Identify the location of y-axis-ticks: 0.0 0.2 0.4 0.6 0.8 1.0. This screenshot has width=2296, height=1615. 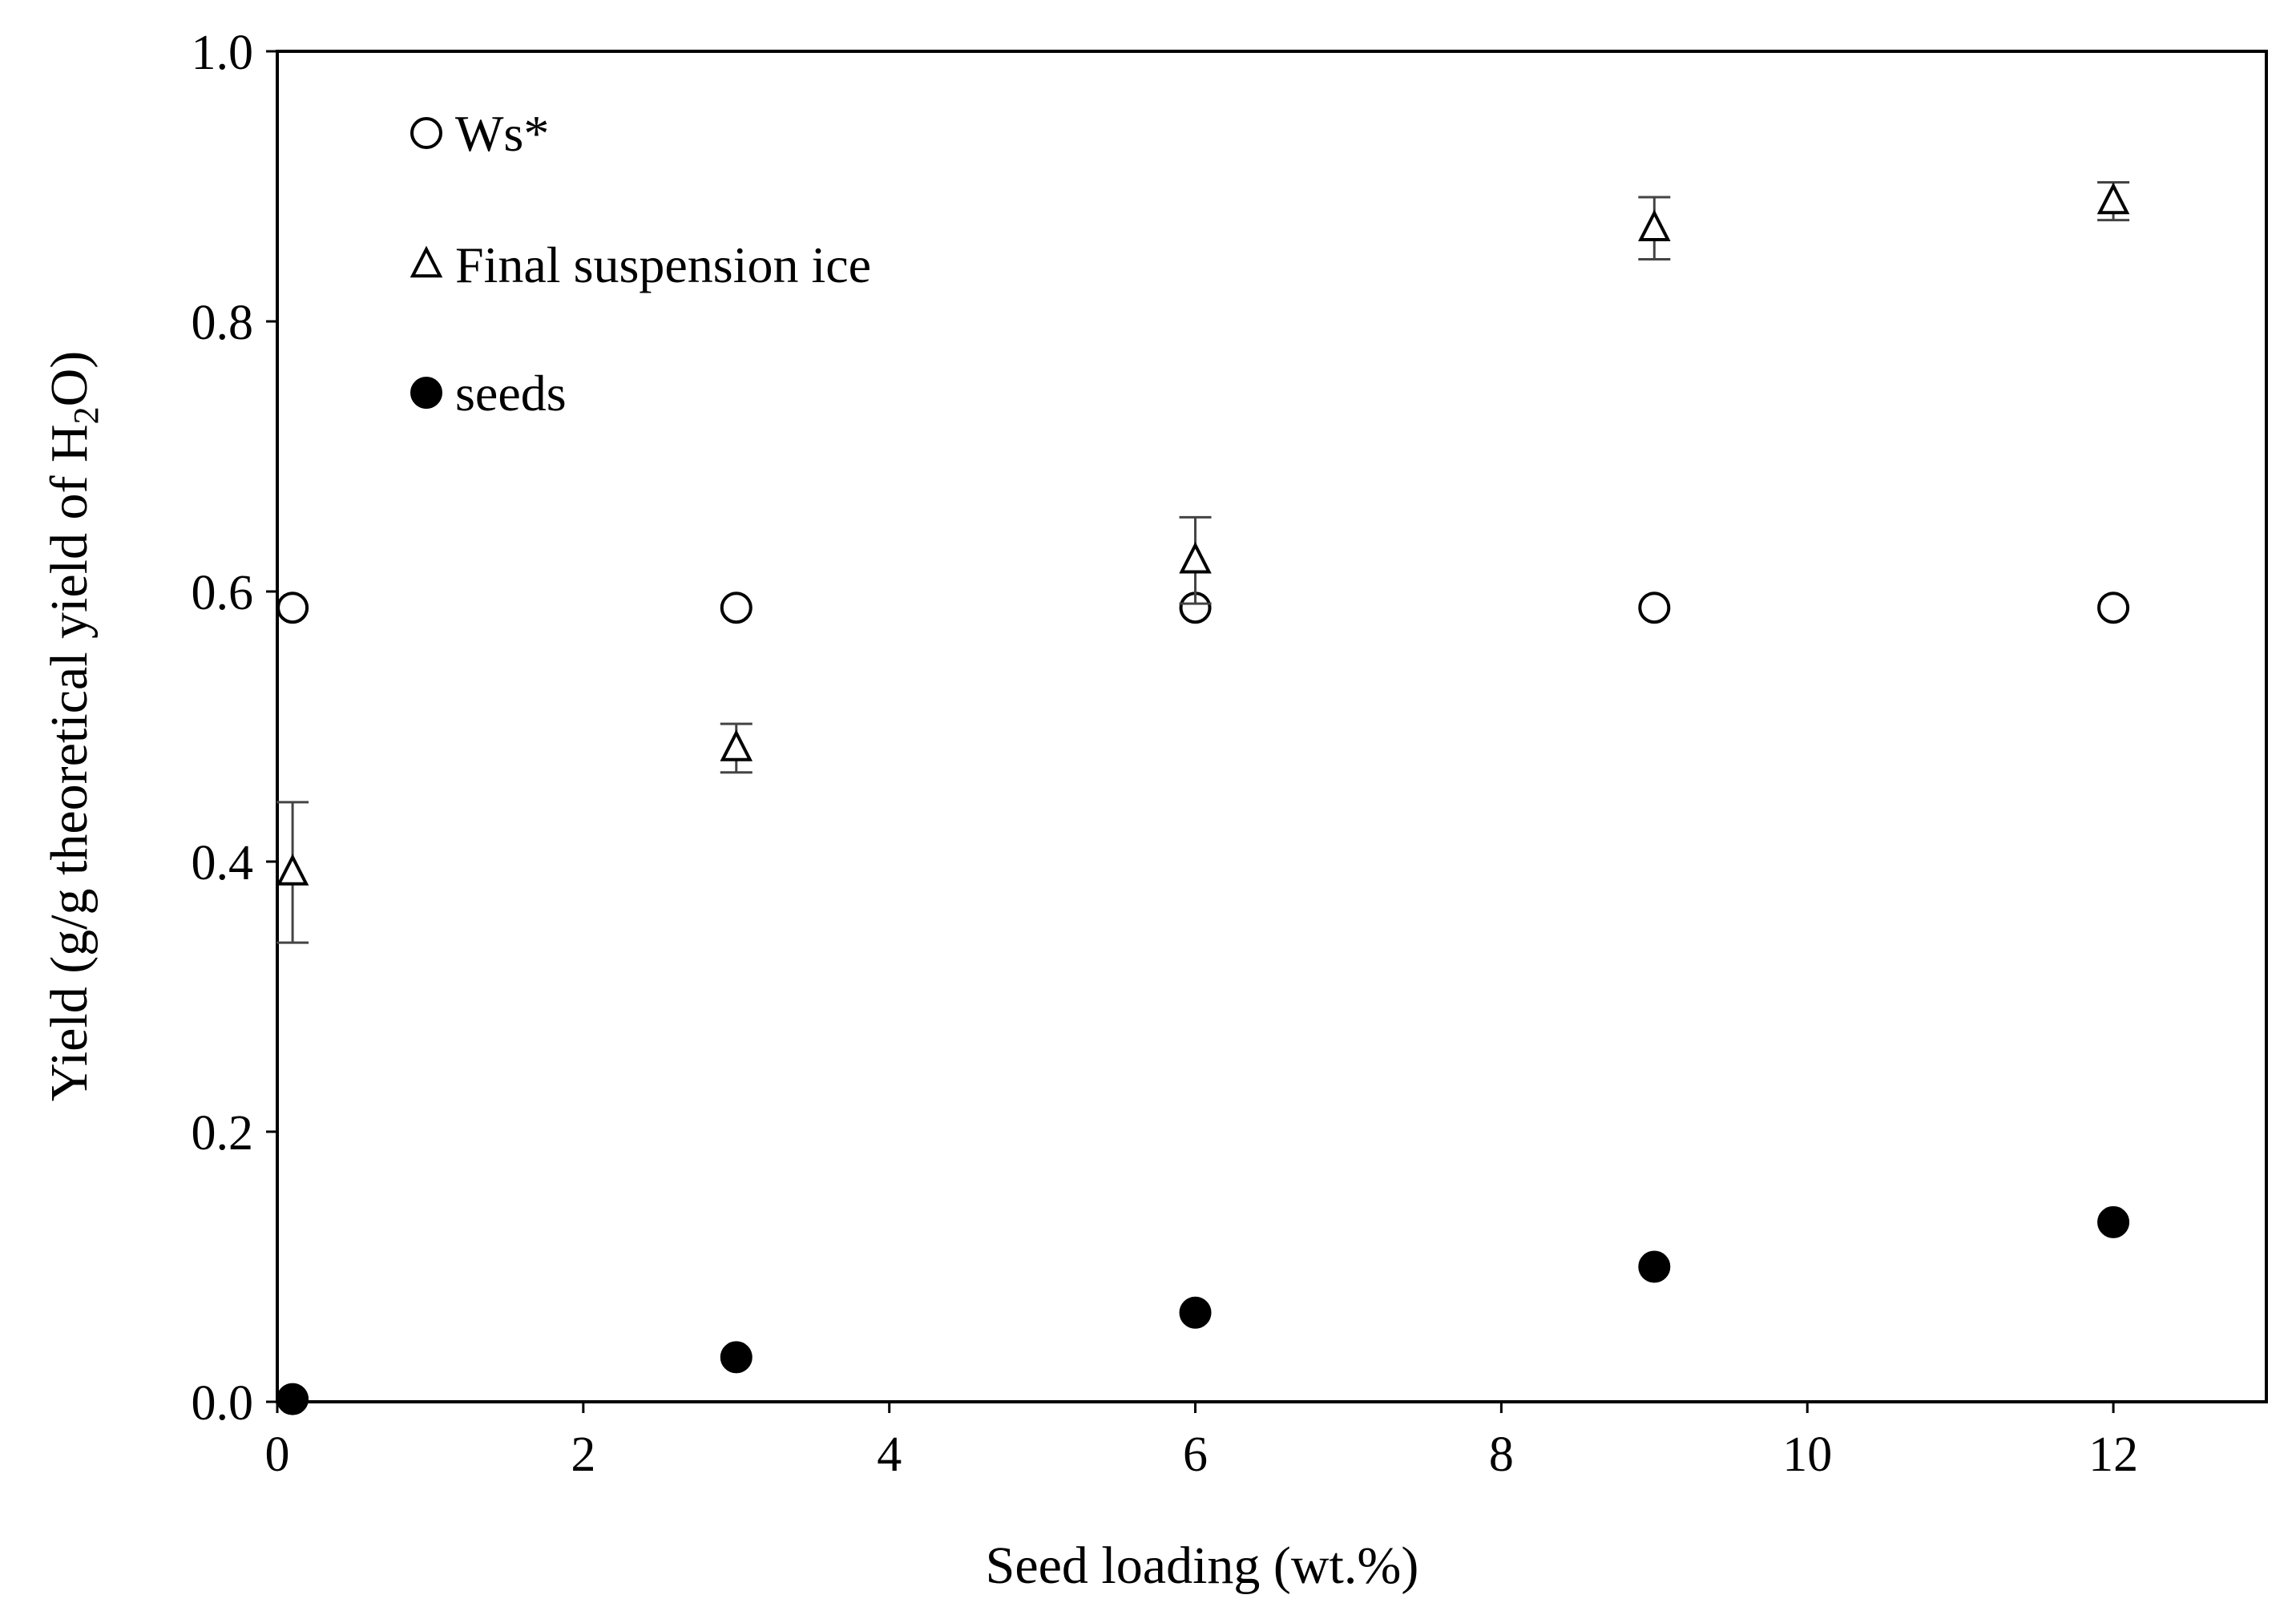
(234, 728).